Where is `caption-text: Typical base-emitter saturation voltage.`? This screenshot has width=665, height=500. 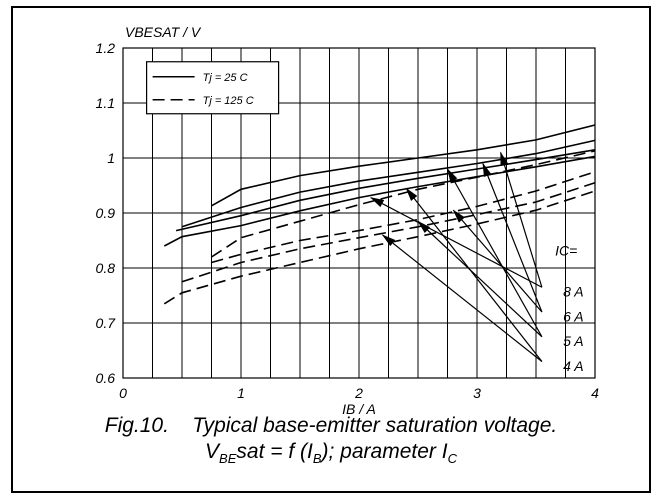
caption-text: Typical base-emitter saturation voltage. is located at coordinates (375, 425).